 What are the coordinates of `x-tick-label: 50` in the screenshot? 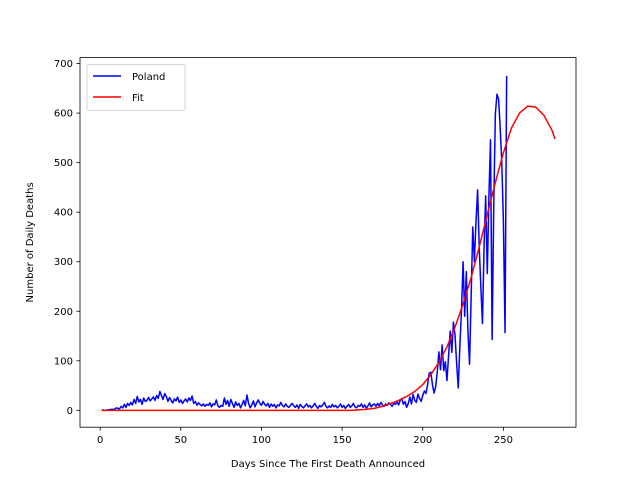 It's located at (180, 440).